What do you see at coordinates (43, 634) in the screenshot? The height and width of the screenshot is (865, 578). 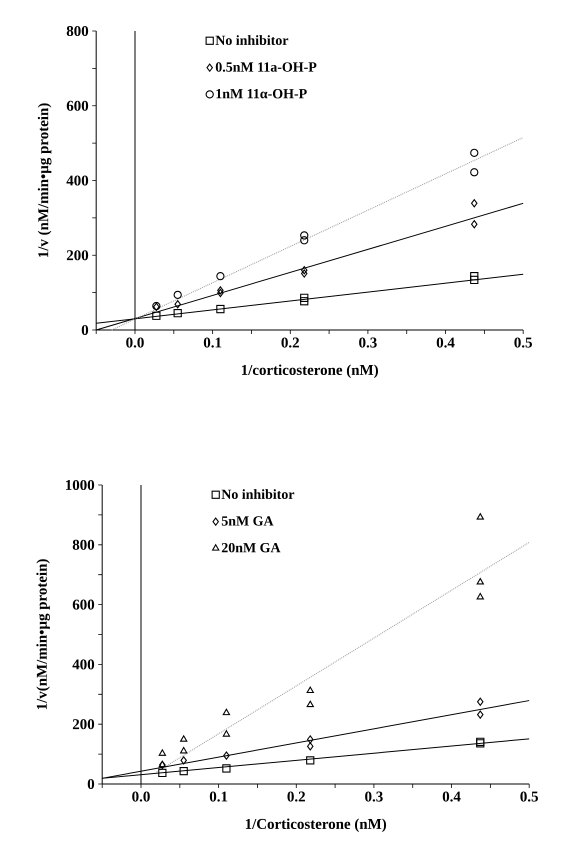 I see `y-axis-title: 1/v(nM/min•µg protein)` at bounding box center [43, 634].